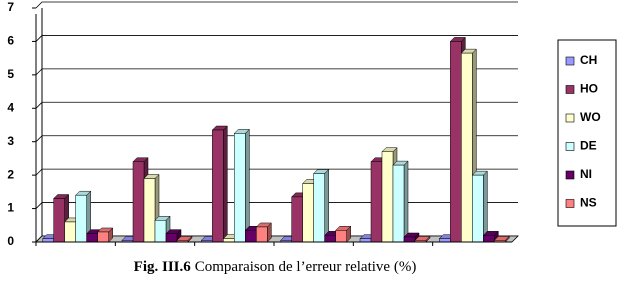 Image resolution: width=622 pixels, height=282 pixels. What do you see at coordinates (10, 241) in the screenshot?
I see `y-tick-label: 0` at bounding box center [10, 241].